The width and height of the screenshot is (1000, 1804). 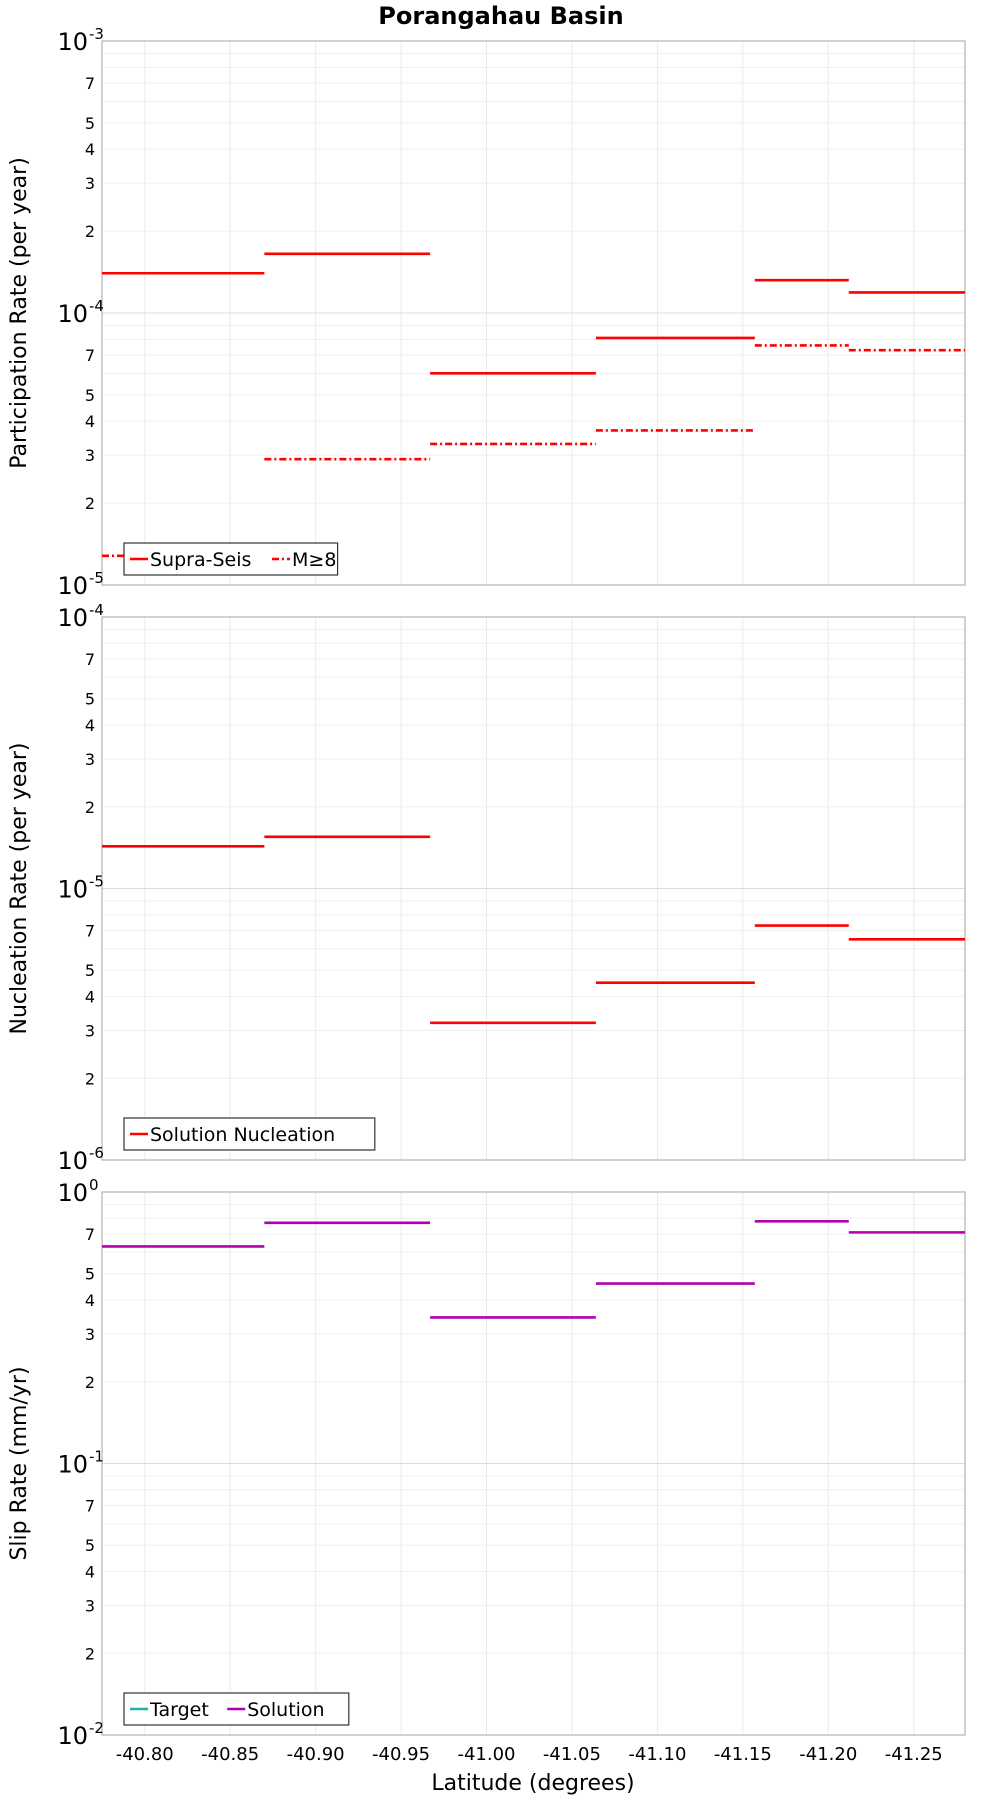 I want to click on legend-label-0-0: Supra-Seis, so click(x=200, y=560).